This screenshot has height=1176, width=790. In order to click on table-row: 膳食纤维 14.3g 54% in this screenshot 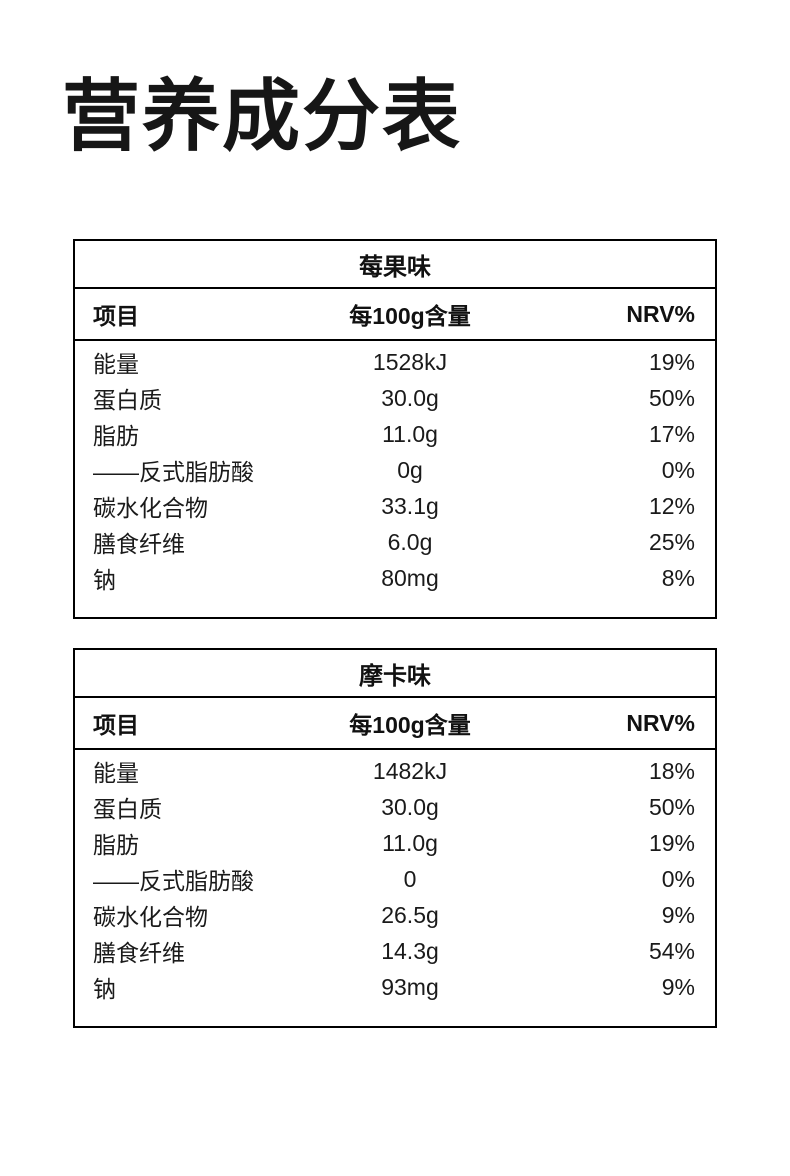, I will do `click(395, 951)`.